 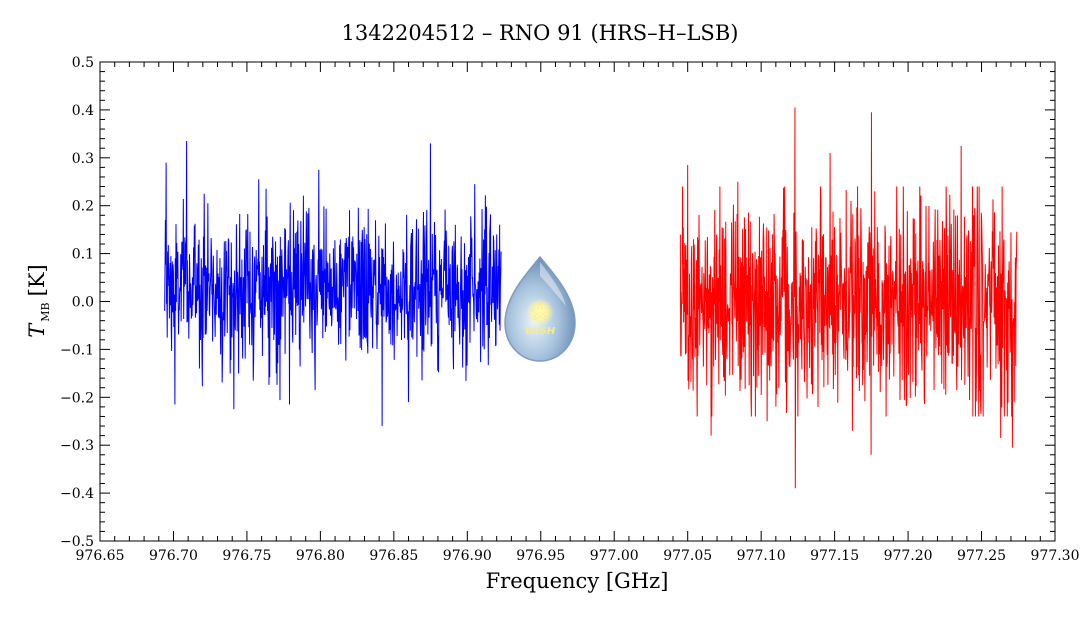 I want to click on x-tick-label: 977.15, so click(x=834, y=556).